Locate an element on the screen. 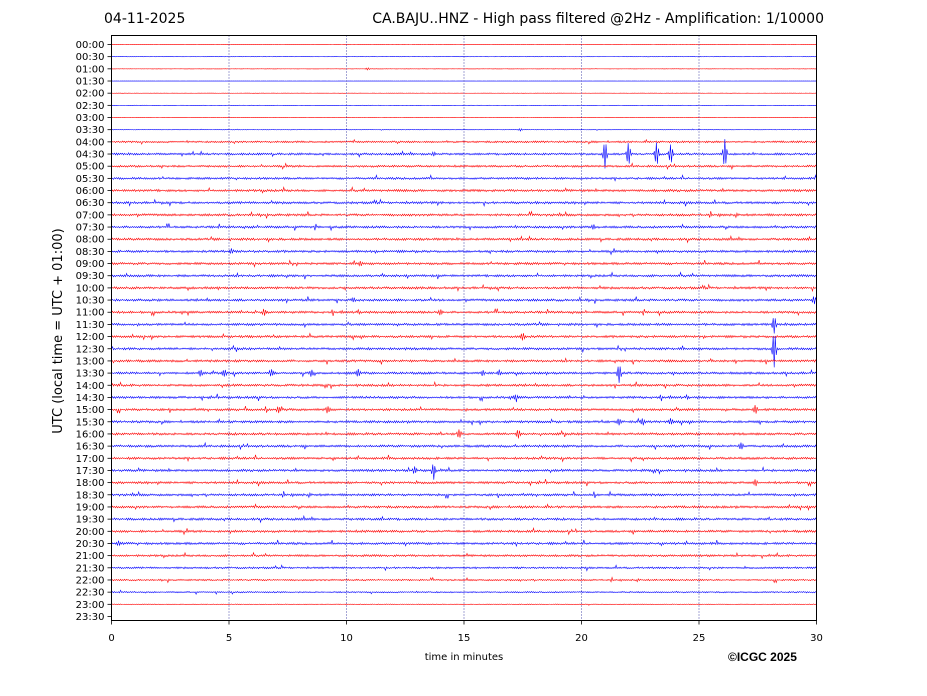  y-tick-label: 05:00 is located at coordinates (90, 167).